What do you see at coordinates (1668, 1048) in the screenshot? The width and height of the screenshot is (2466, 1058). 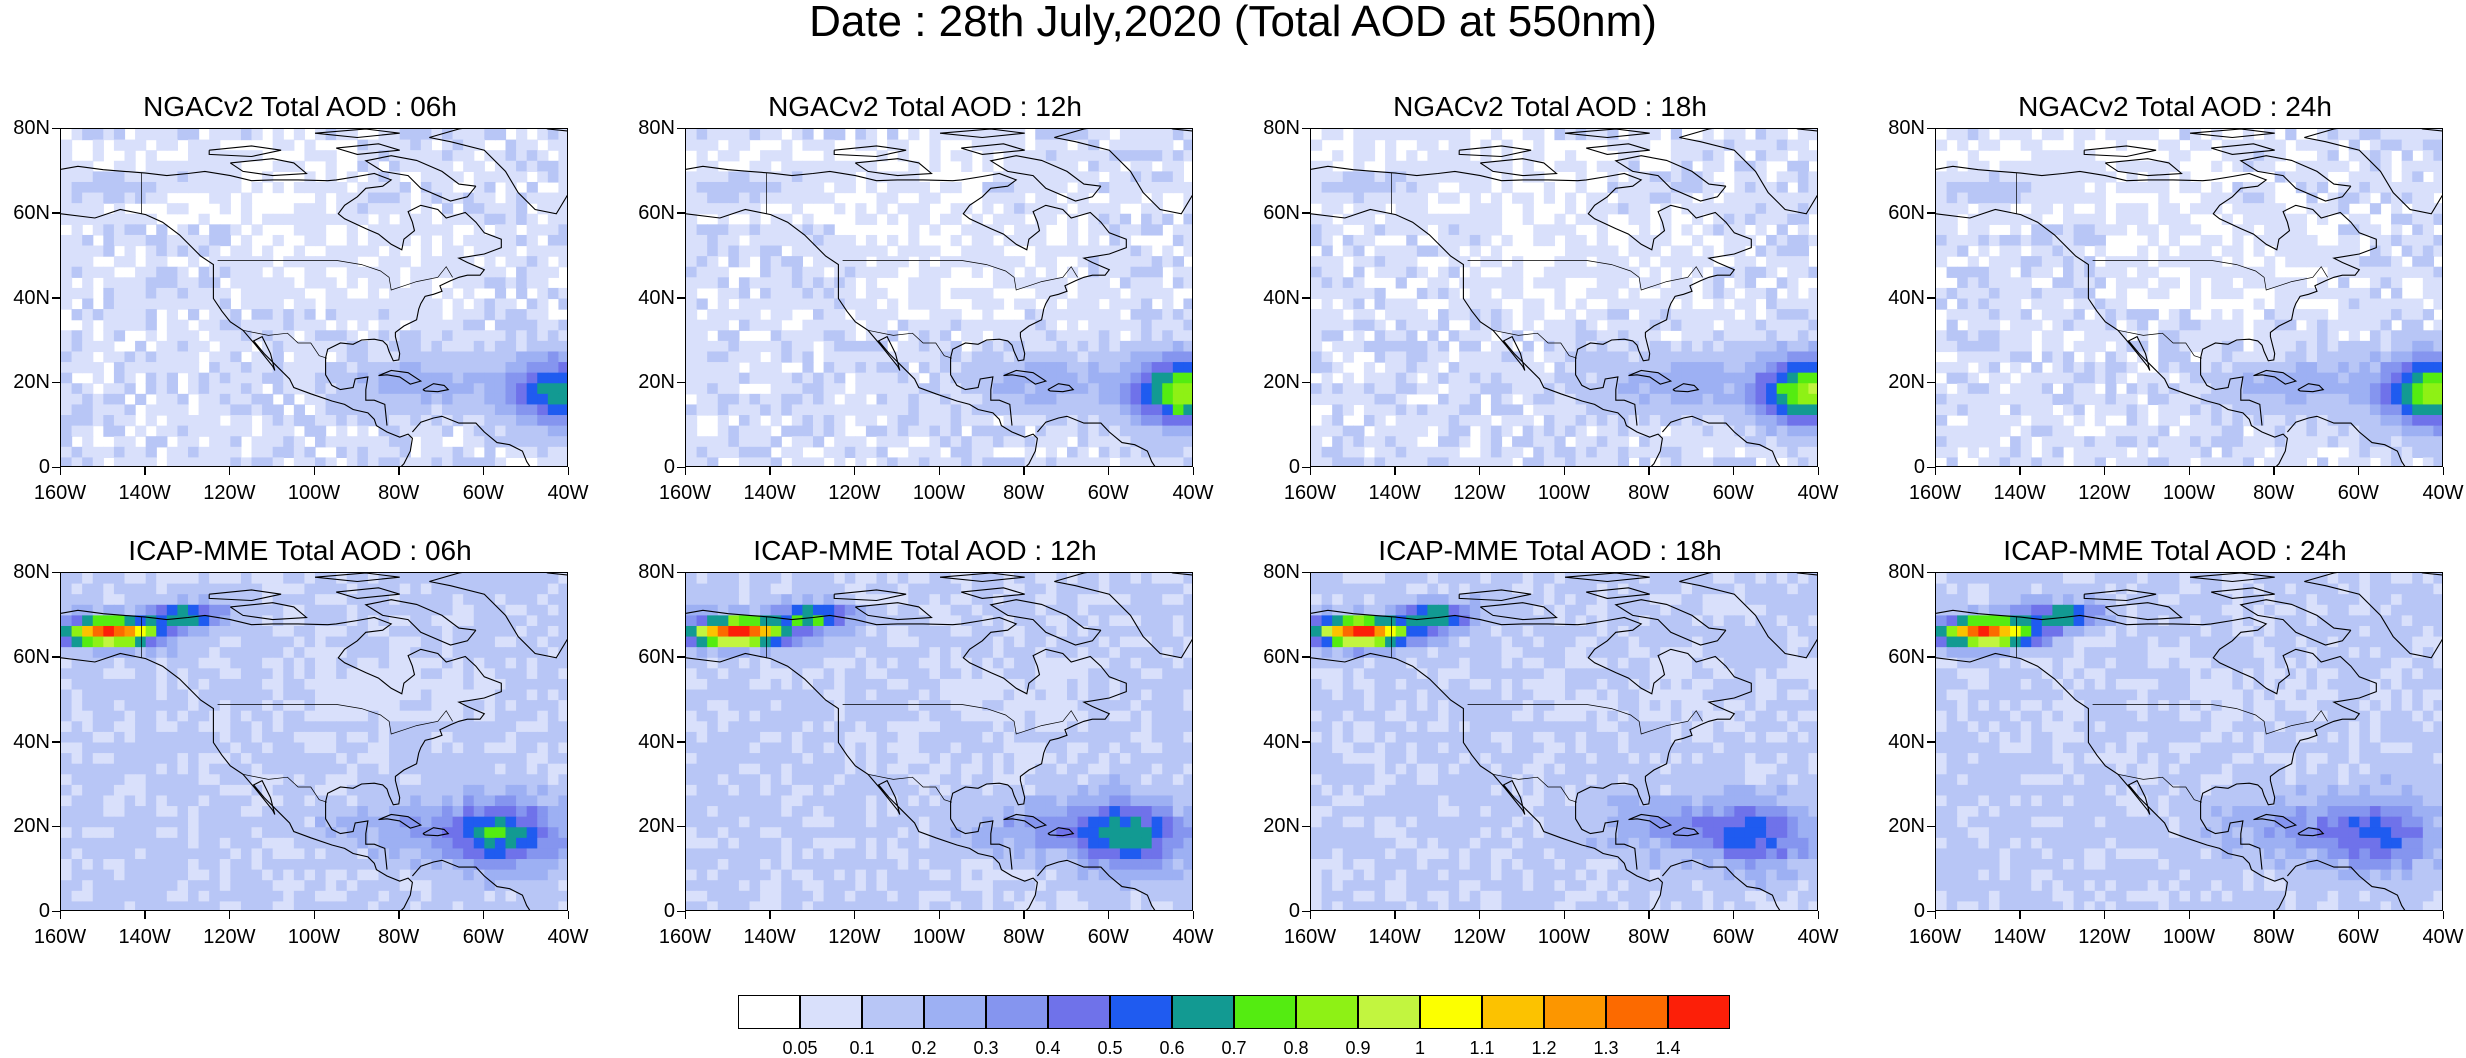 I see `colorbar-label: 1.4` at bounding box center [1668, 1048].